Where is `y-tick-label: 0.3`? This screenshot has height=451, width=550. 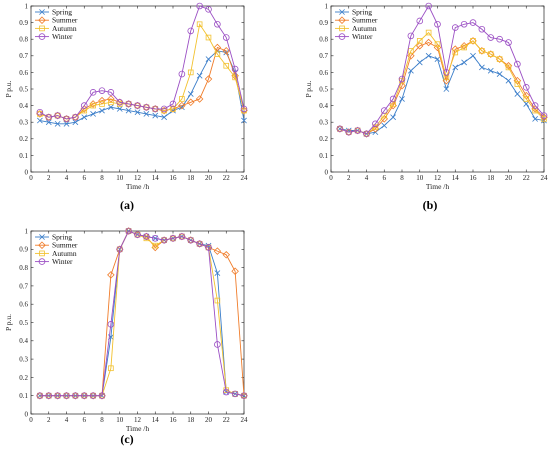
y-tick-label: 0.3 is located at coordinates (23, 360).